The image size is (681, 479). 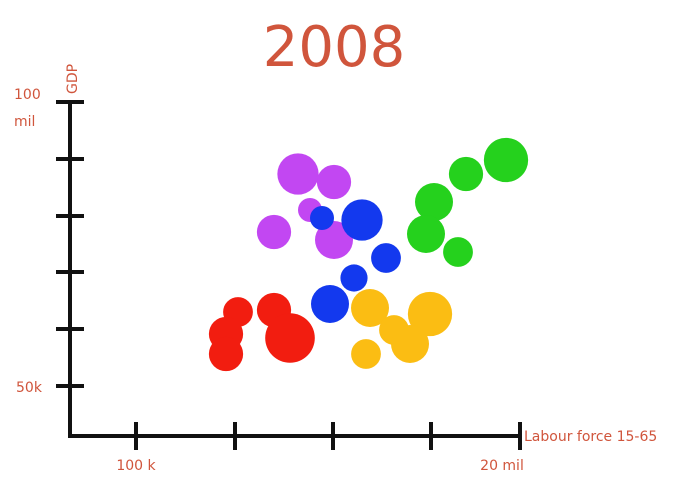 What do you see at coordinates (24, 122) in the screenshot?
I see `y-tick-label-top-line2: mil` at bounding box center [24, 122].